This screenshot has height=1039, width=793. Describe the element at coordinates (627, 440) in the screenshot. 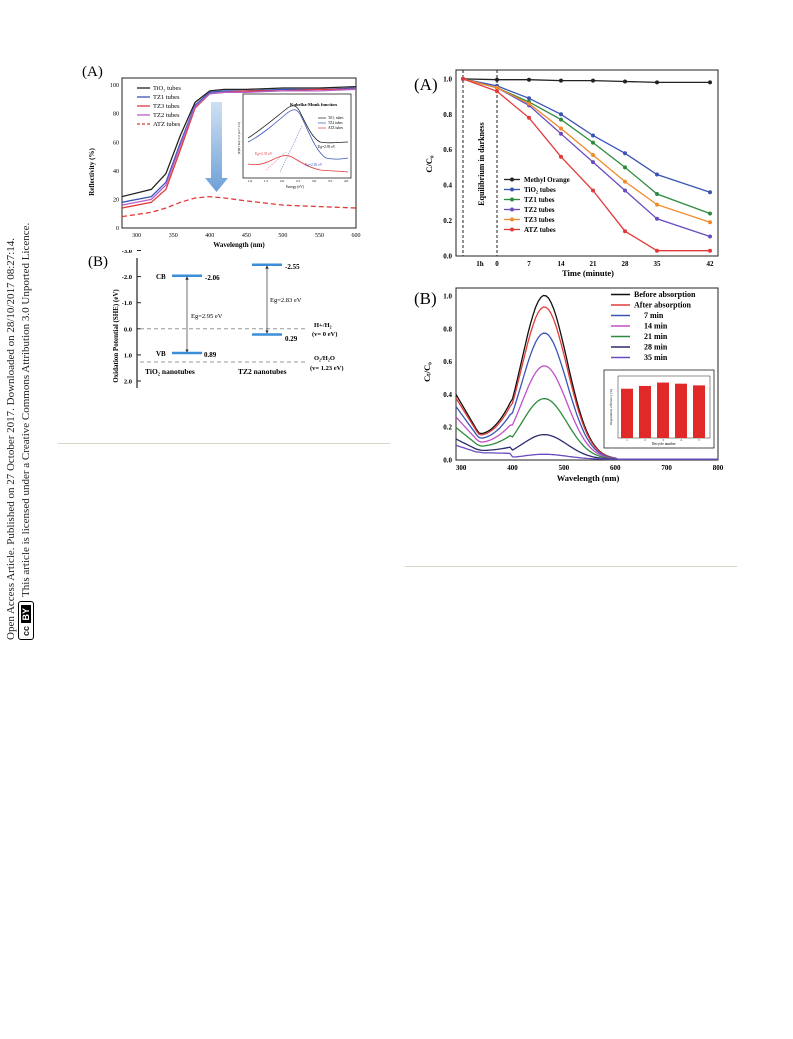

I see `recycle-bar-tick: 1` at that location.